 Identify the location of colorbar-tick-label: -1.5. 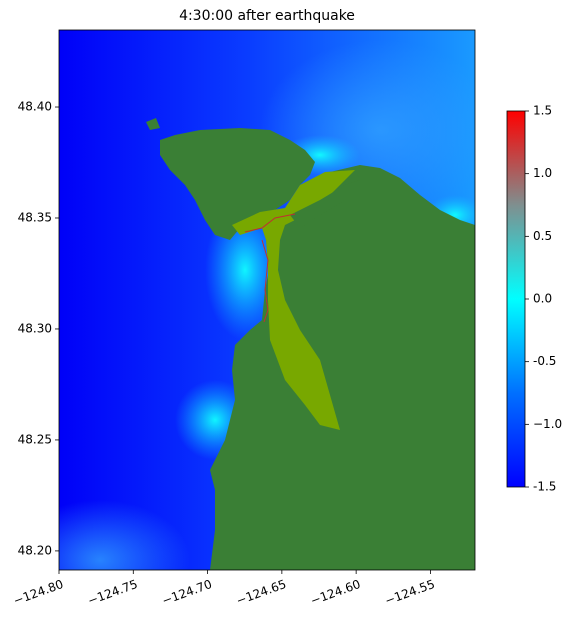
(544, 487).